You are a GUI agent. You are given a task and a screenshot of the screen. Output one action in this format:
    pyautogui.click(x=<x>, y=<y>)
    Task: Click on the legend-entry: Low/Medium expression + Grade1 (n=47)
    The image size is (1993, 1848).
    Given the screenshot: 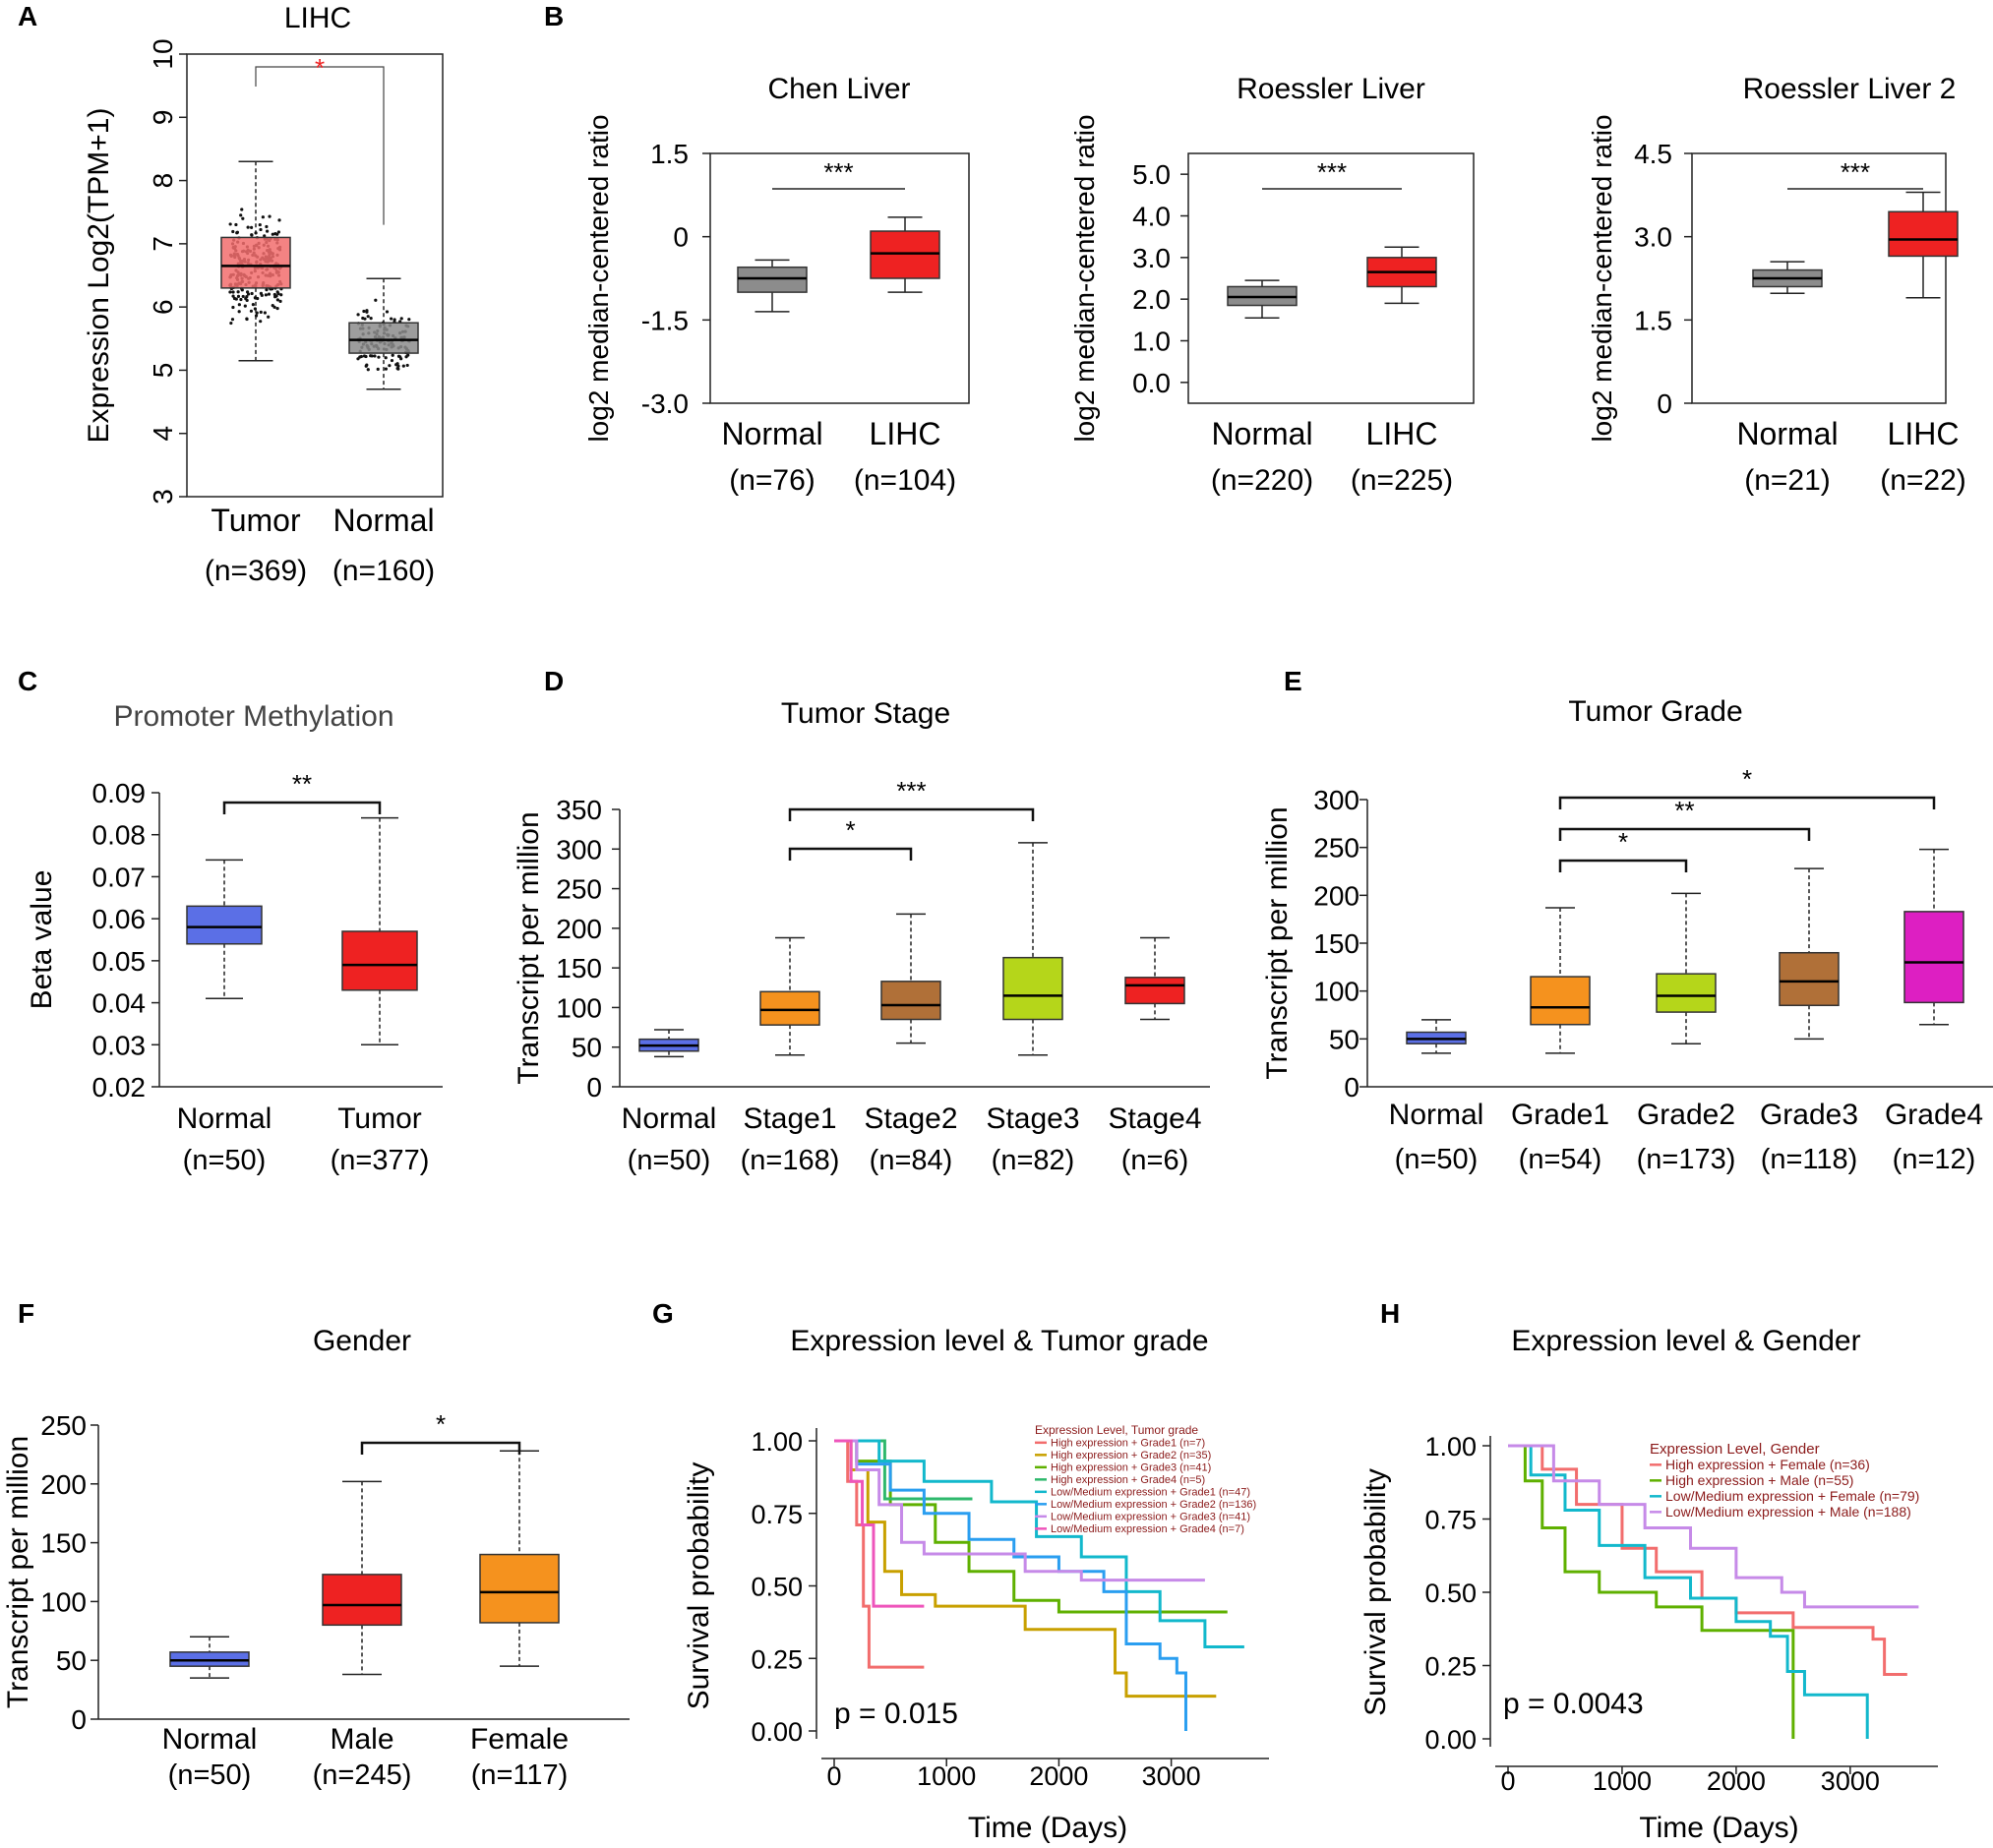 What is the action you would take?
    pyautogui.click(x=1150, y=1493)
    